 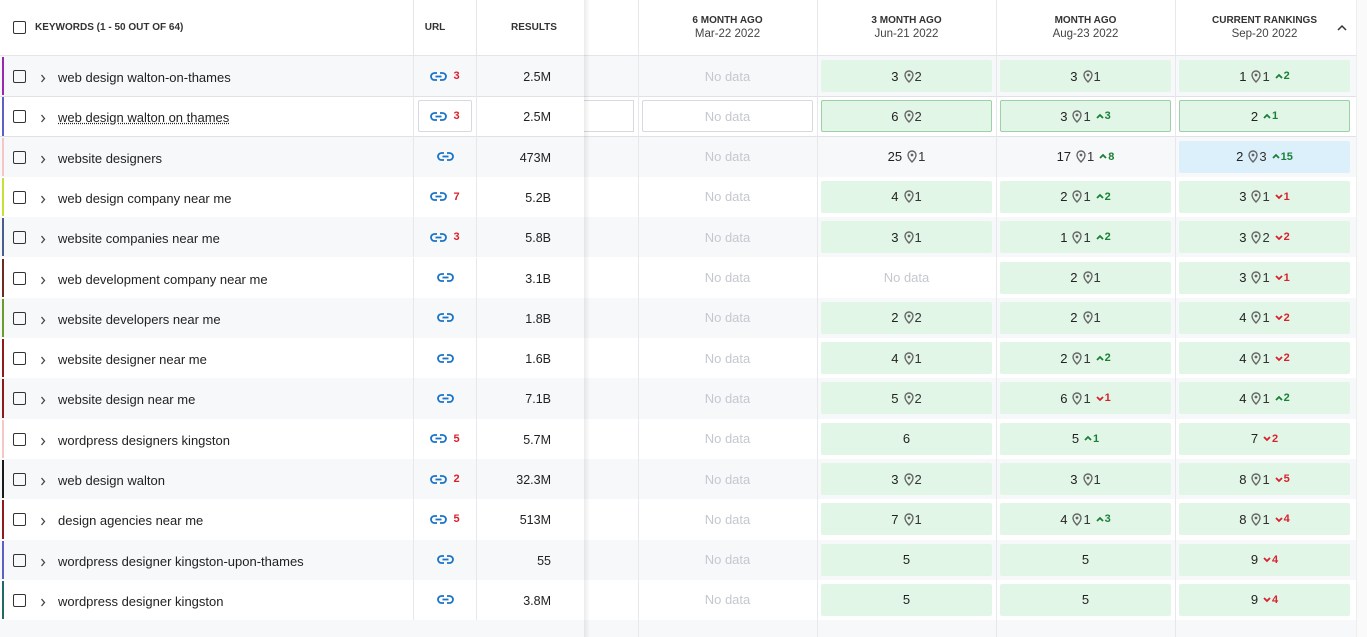 What do you see at coordinates (1342, 28) in the screenshot?
I see `sort-icon` at bounding box center [1342, 28].